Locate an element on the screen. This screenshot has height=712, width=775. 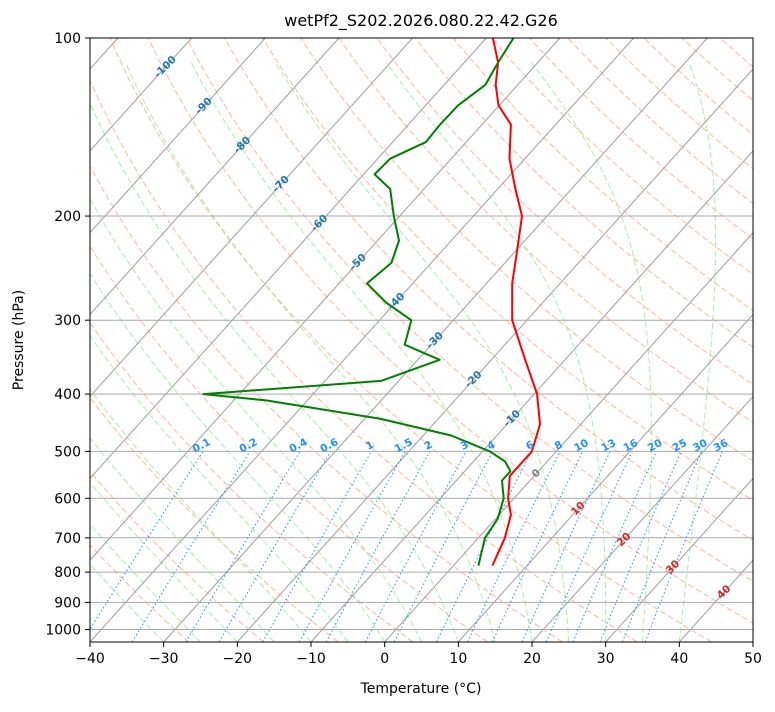
x-tick-label: 10 is located at coordinates (458, 659).